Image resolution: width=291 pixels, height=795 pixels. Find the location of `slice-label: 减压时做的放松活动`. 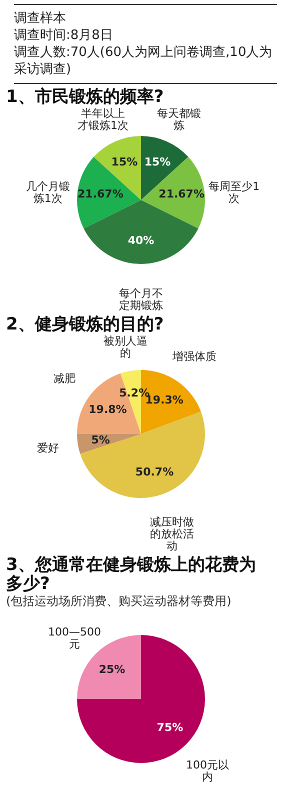

slice-label: 减压时做的放松活动 is located at coordinates (172, 534).